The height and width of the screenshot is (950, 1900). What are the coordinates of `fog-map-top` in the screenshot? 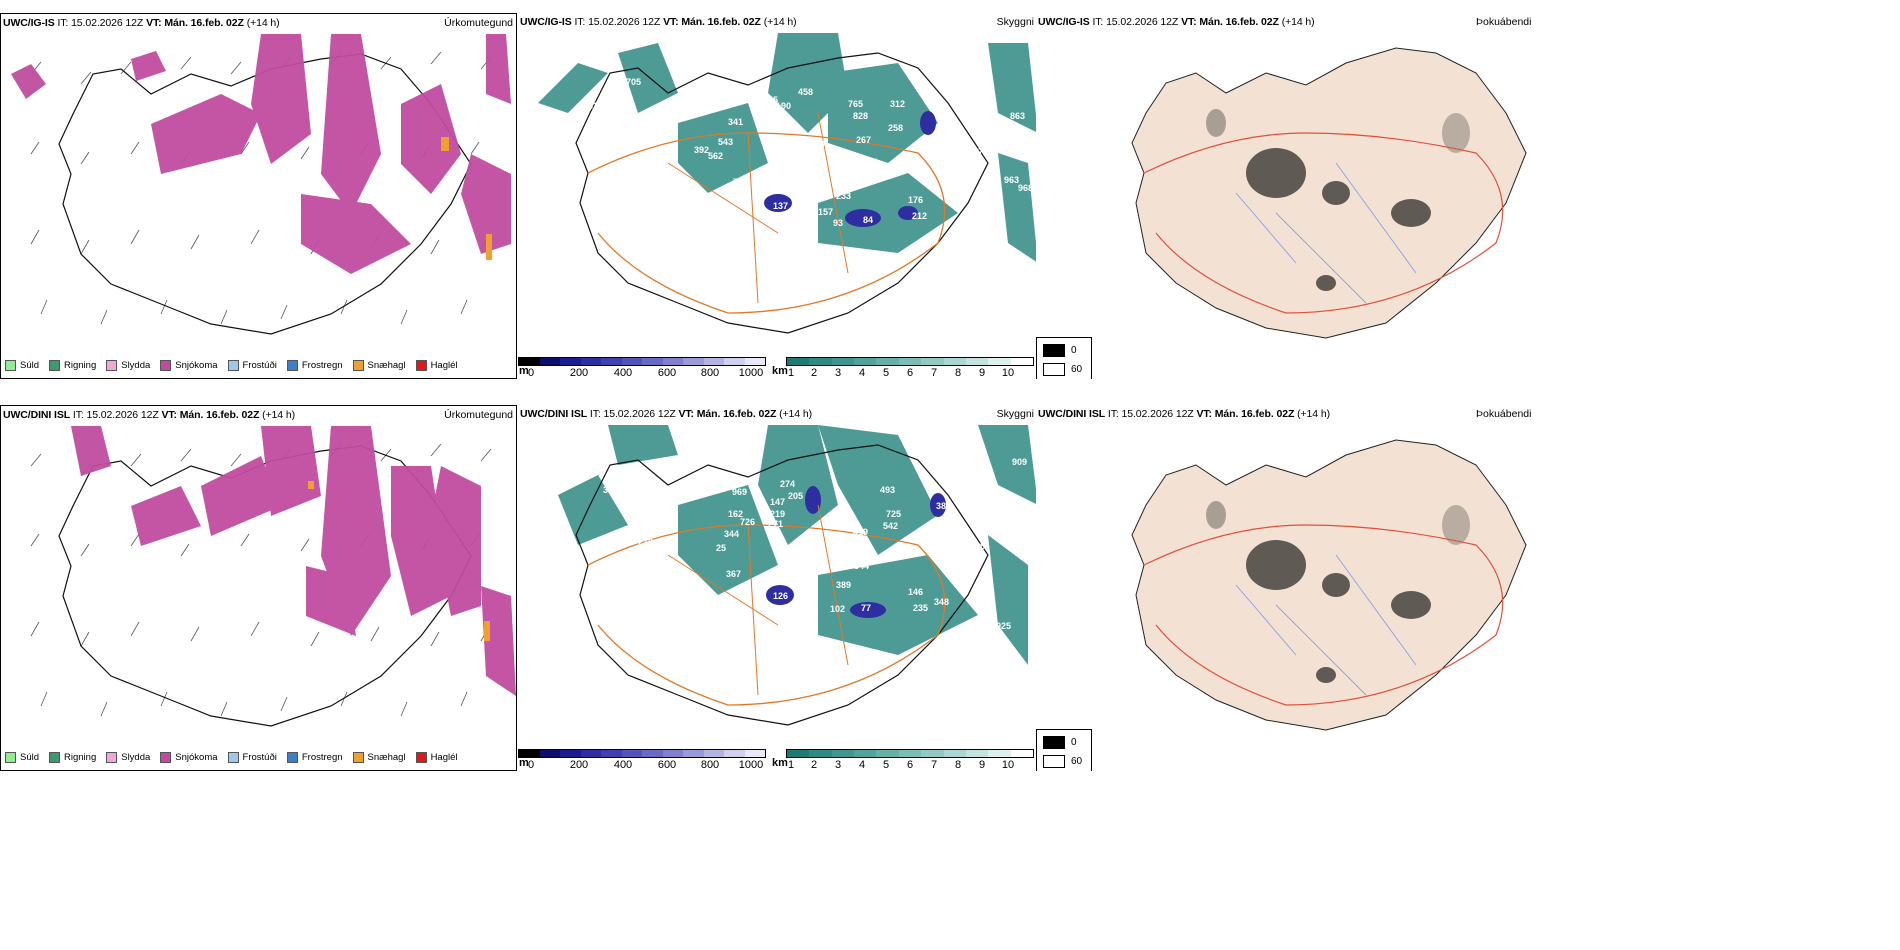 It's located at (1329, 193).